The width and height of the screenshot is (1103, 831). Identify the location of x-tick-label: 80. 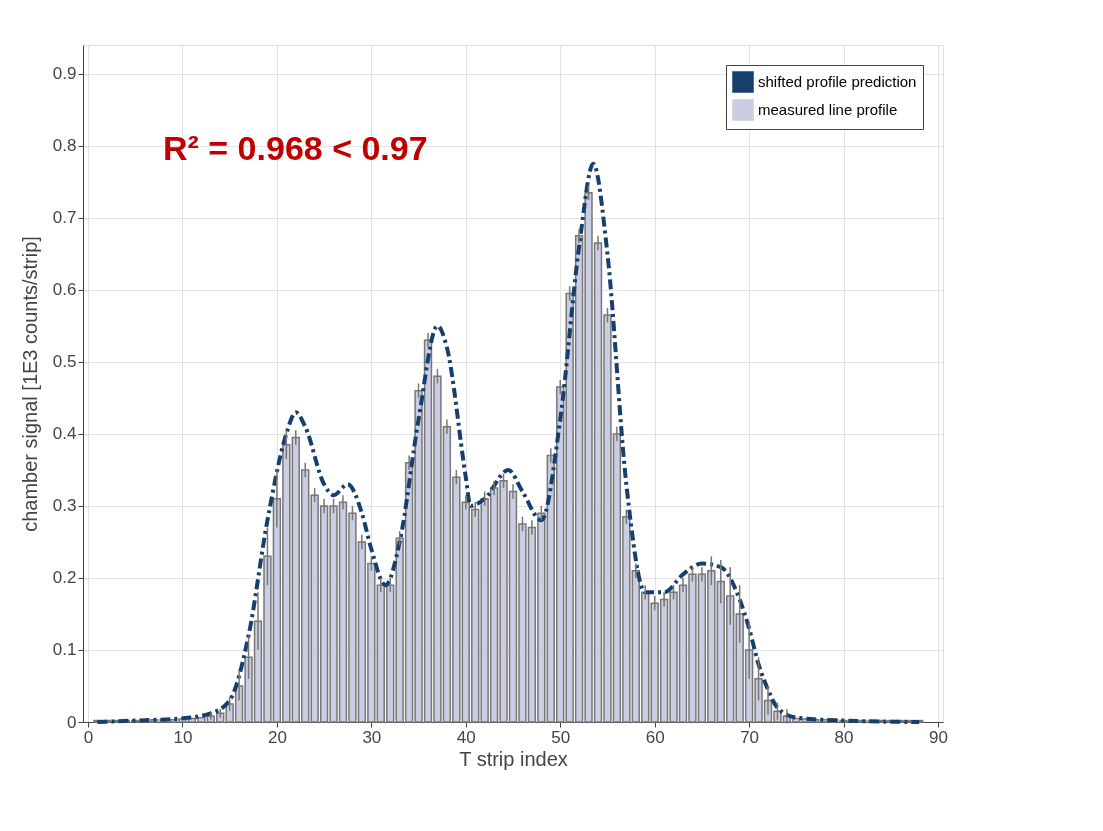
(844, 737).